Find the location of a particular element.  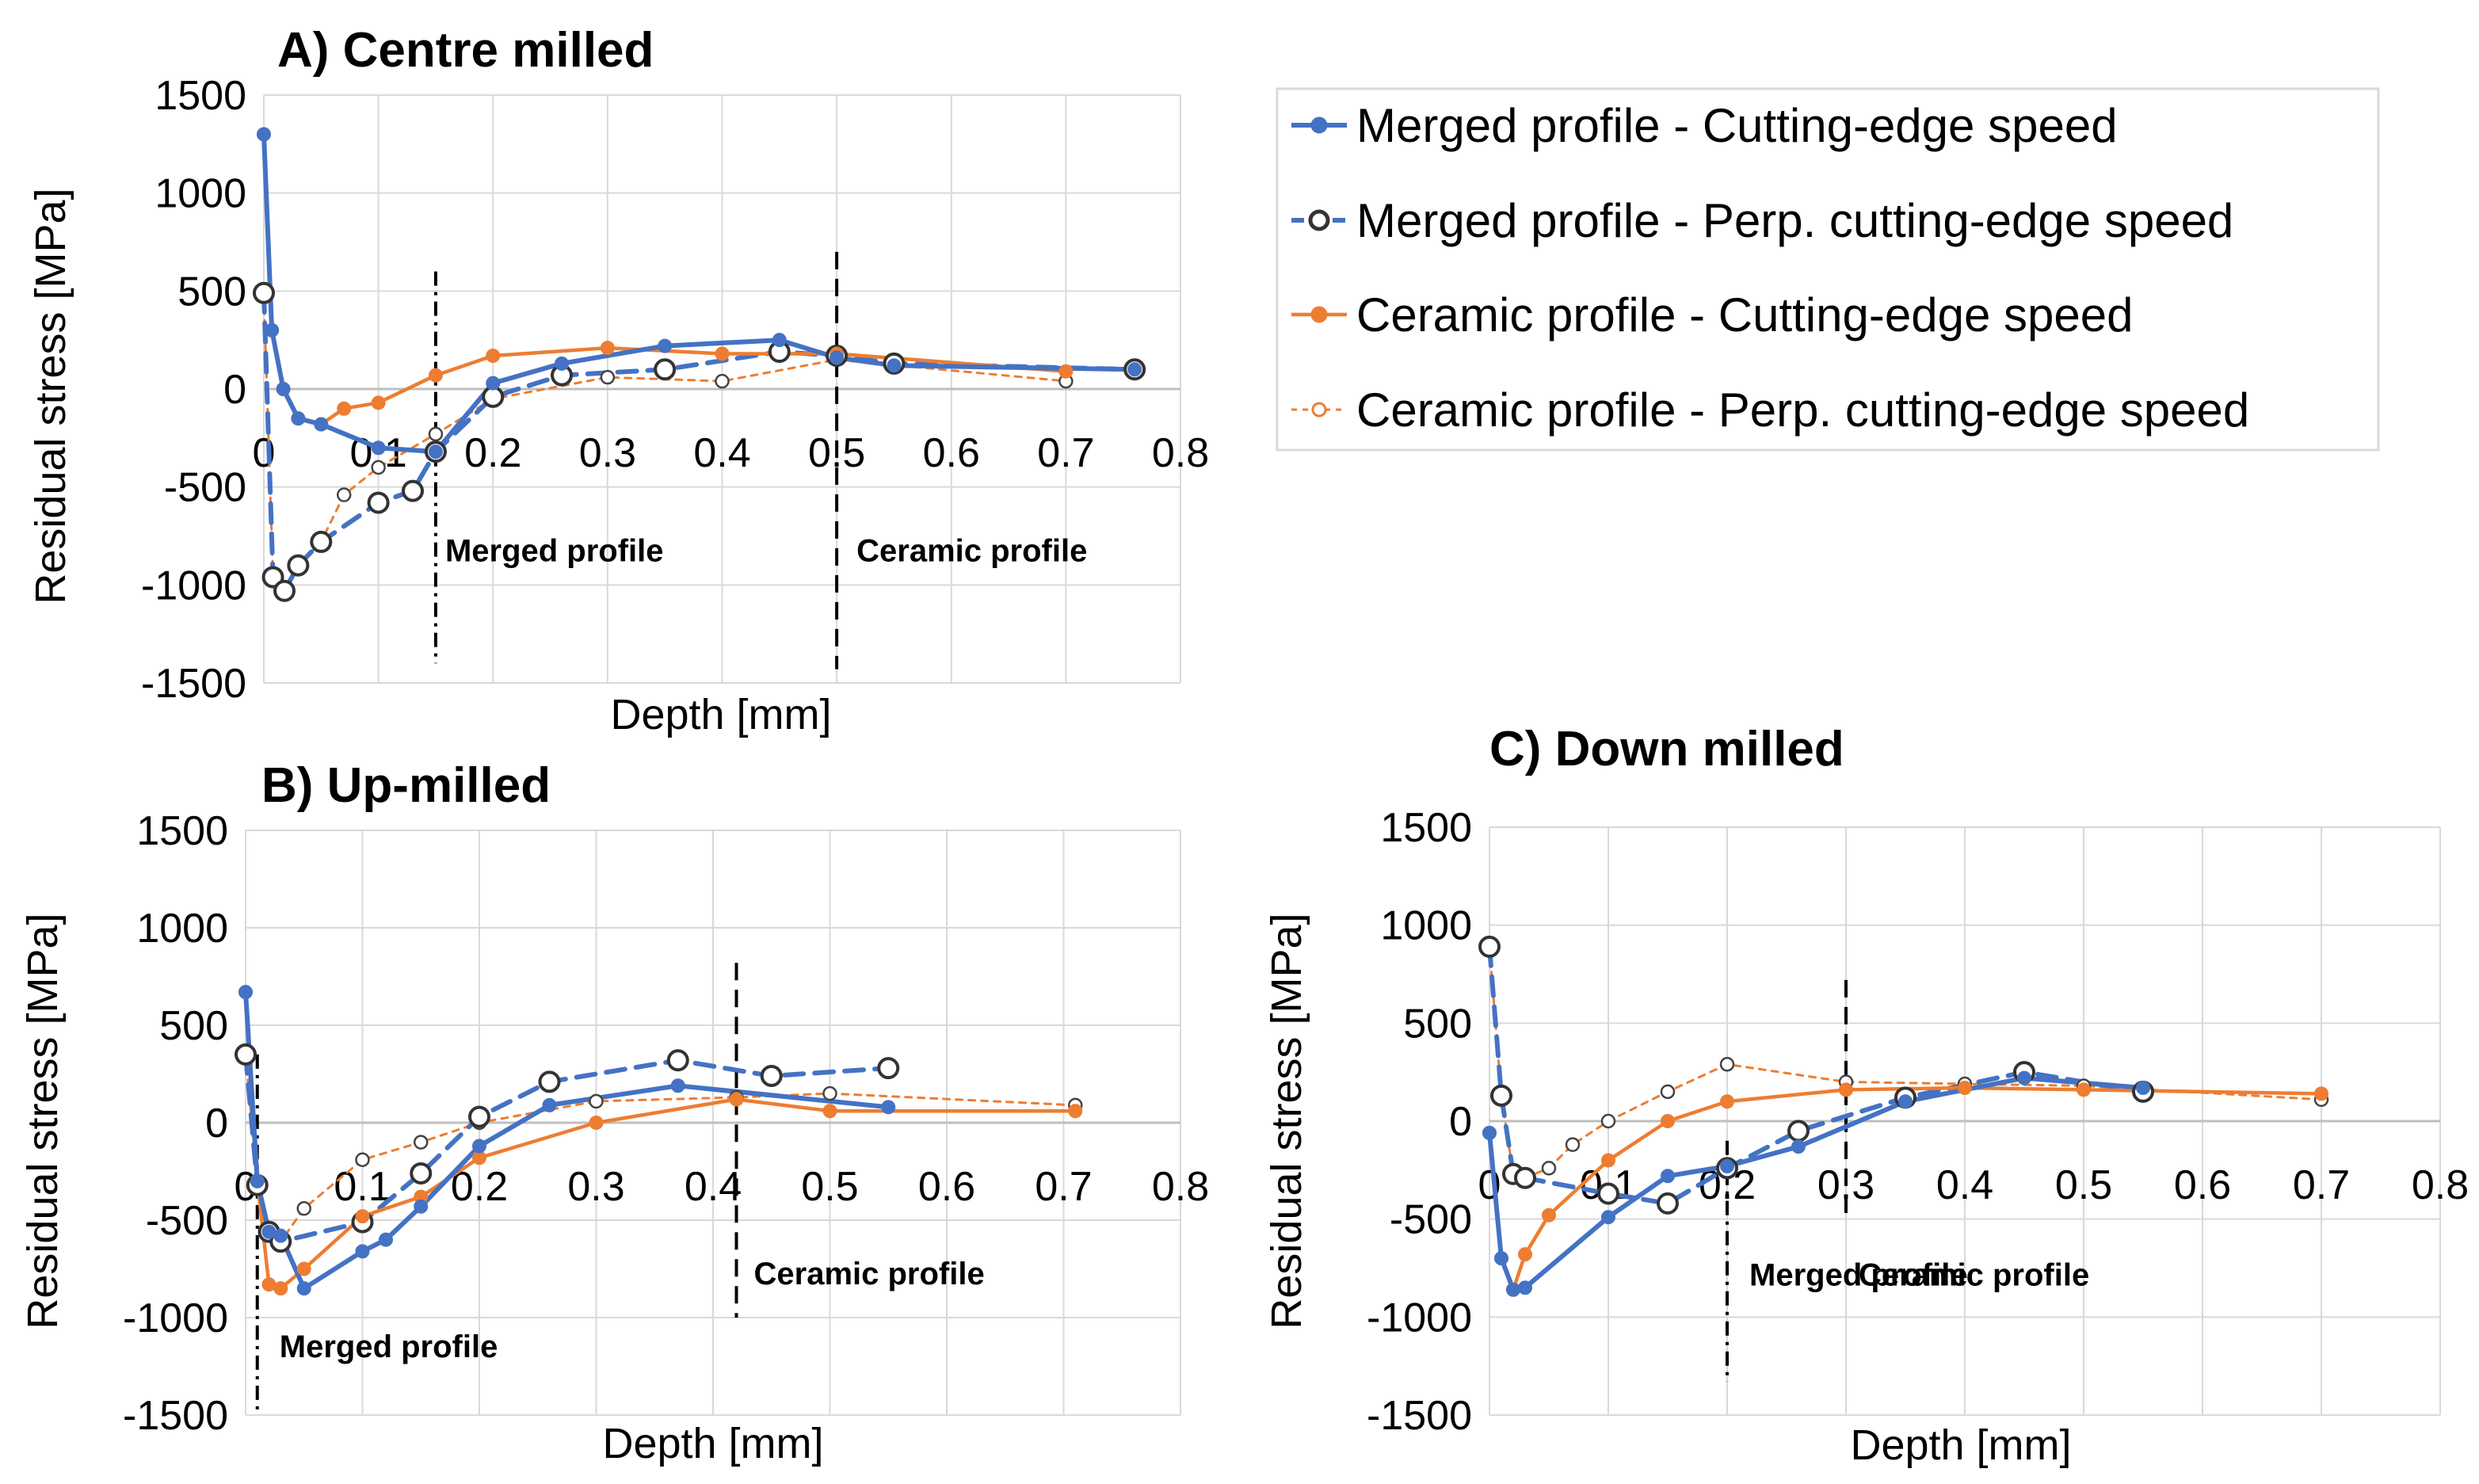

chart-a-series is located at coordinates (699, 364).